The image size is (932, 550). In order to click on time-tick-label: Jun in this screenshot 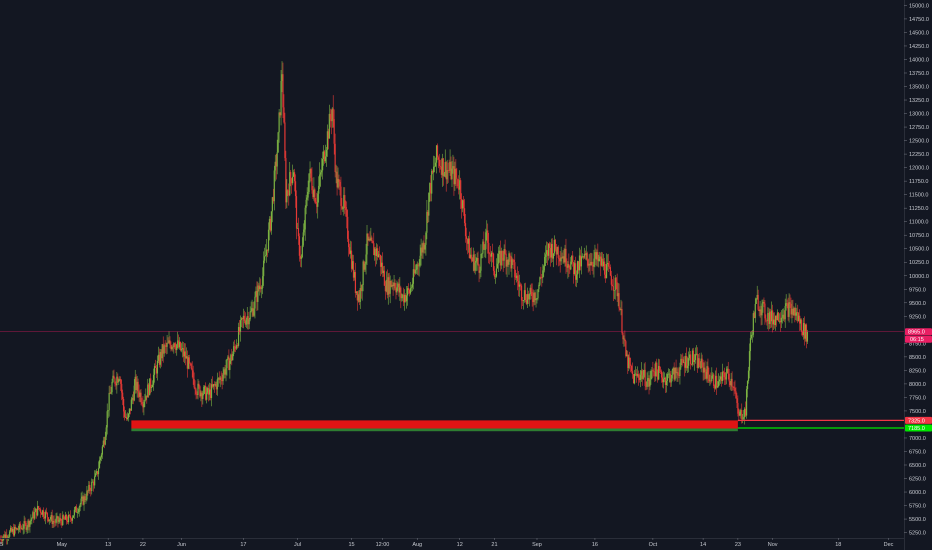, I will do `click(181, 545)`.